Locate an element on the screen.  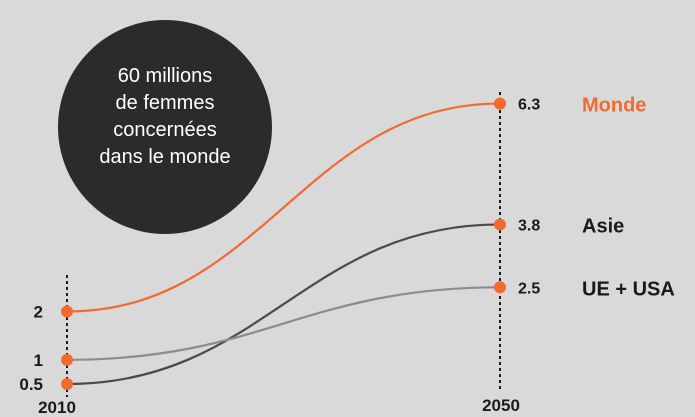
point-monde-2010 is located at coordinates (67, 311).